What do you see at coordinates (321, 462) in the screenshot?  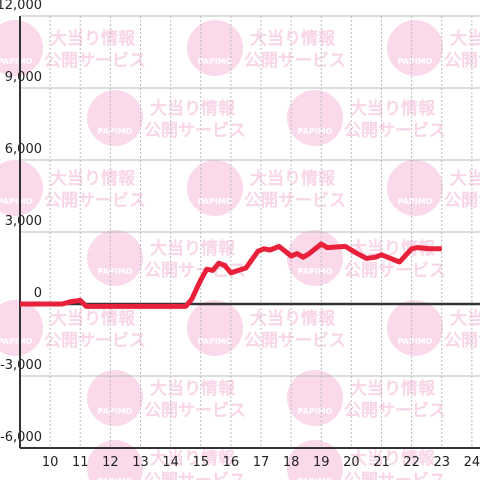 I see `x-tick-label: 19` at bounding box center [321, 462].